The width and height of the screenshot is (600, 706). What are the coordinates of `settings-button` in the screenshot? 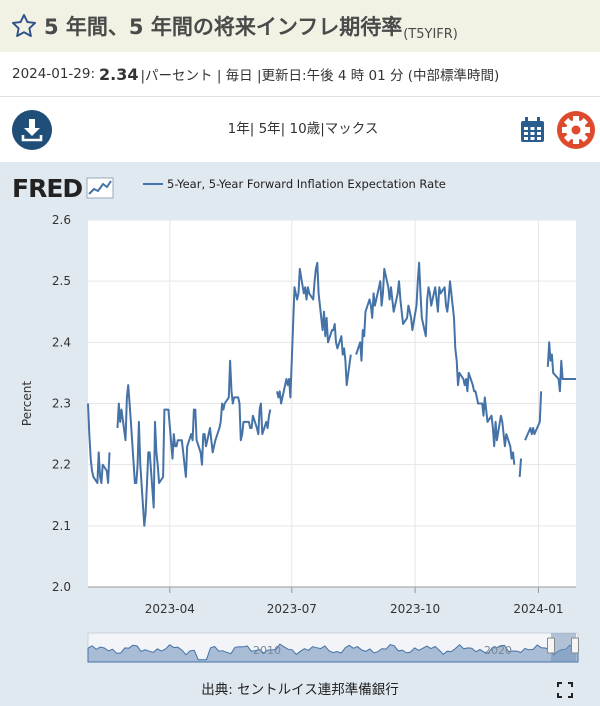 It's located at (576, 130).